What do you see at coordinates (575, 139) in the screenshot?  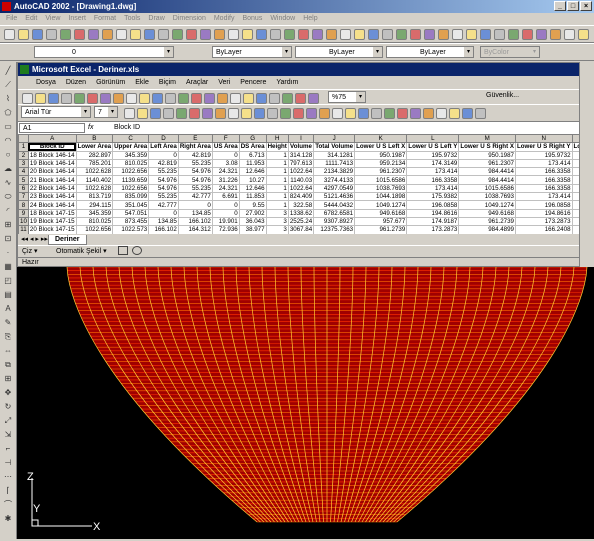 I see `column-header: O` at bounding box center [575, 139].